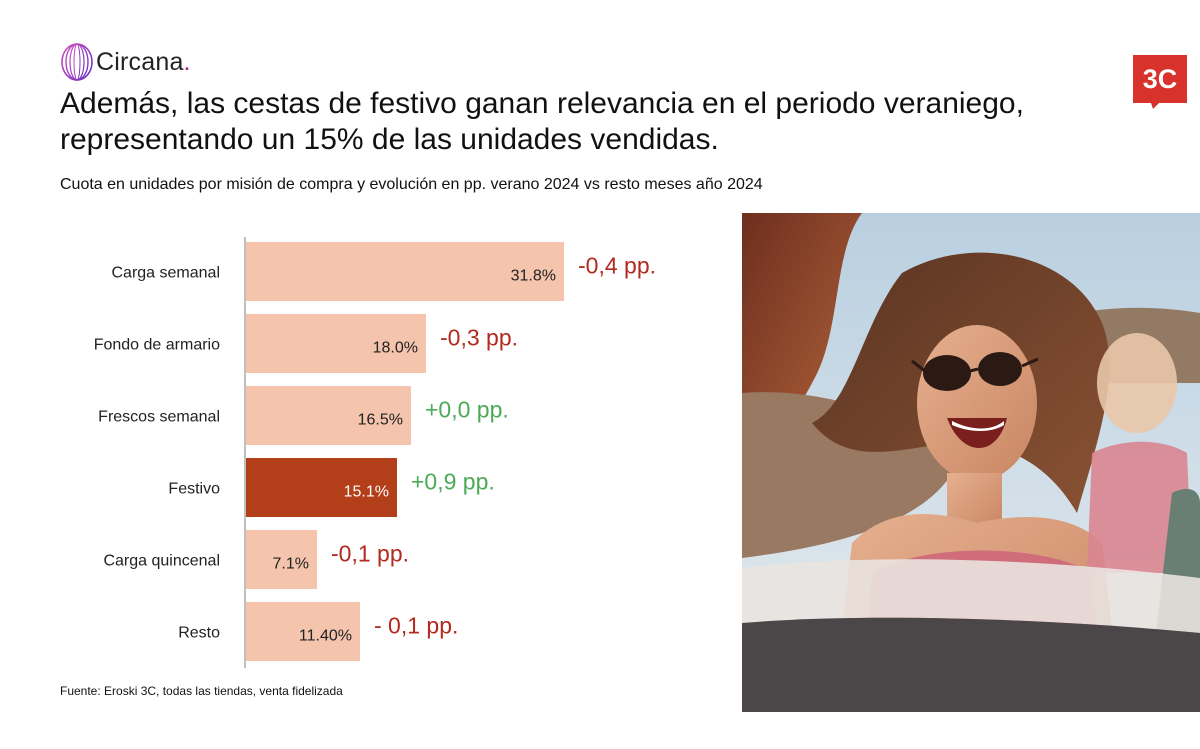 The image size is (1200, 749). I want to click on category-label: Carga quincenal, so click(161, 561).